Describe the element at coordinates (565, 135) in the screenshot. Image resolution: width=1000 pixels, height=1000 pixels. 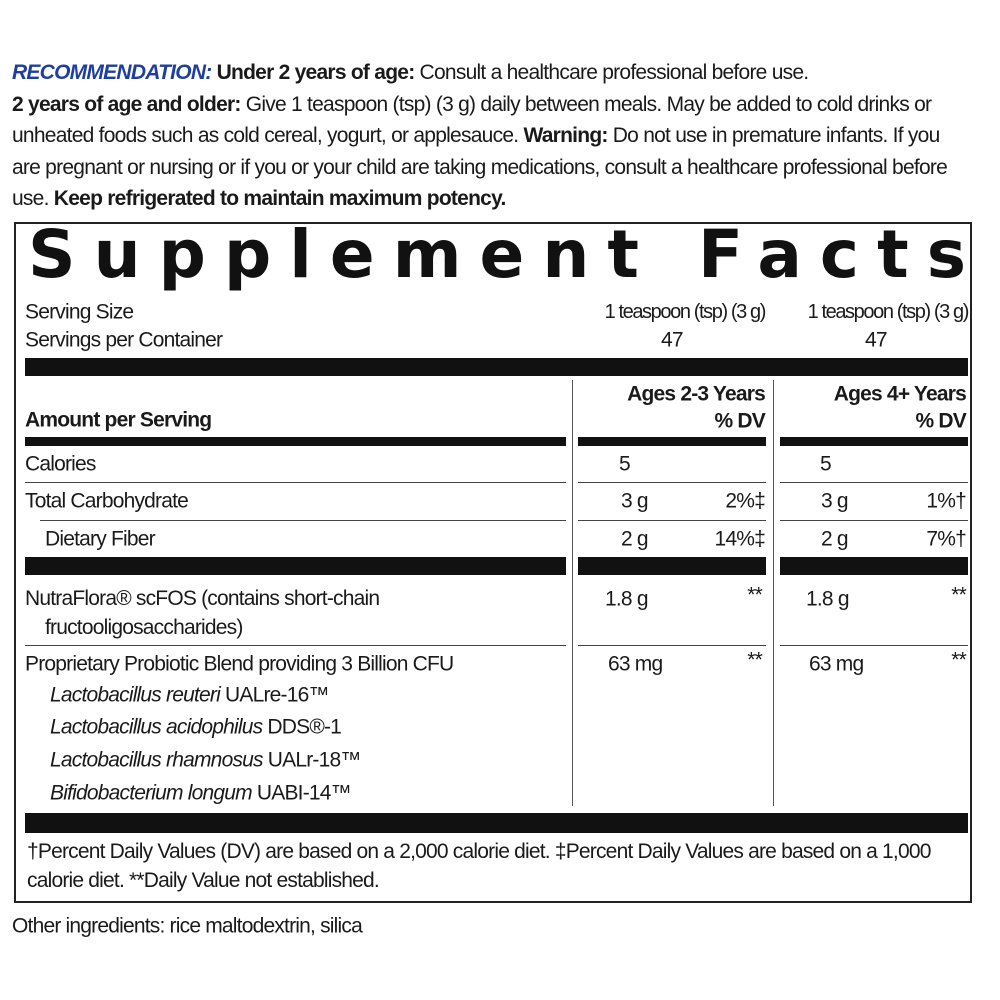
I see `warning-label: Warning:` at that location.